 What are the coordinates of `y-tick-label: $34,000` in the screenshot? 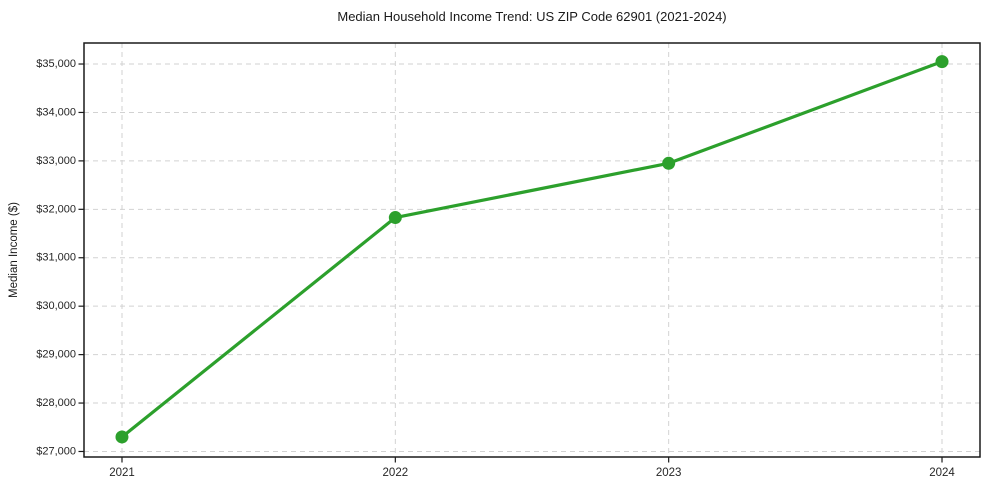 It's located at (56, 112).